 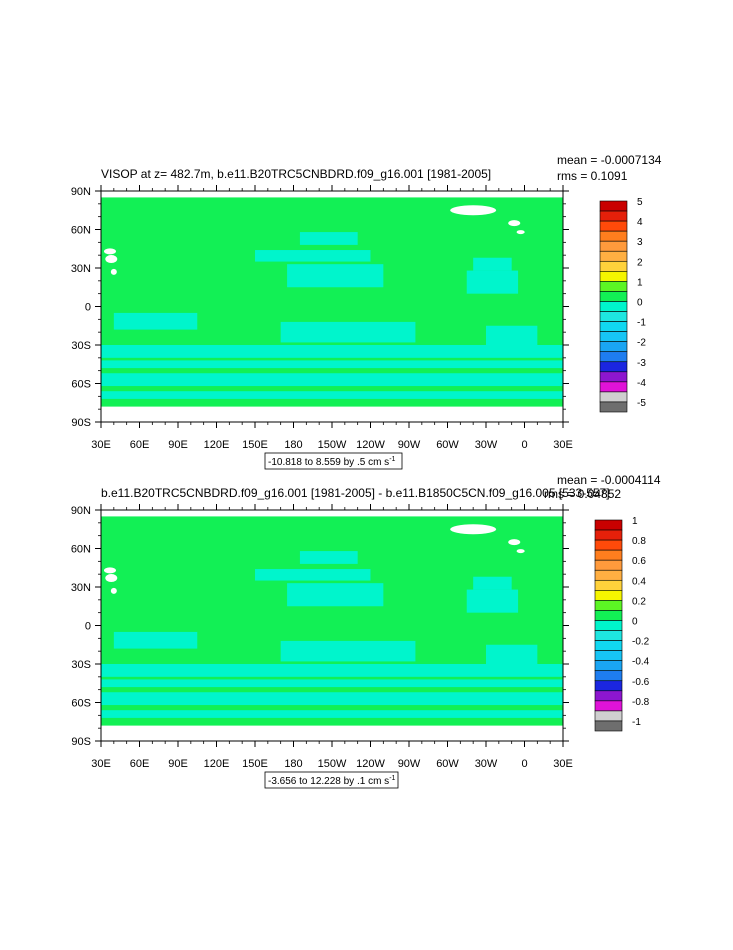 What do you see at coordinates (639, 581) in the screenshot?
I see `colorbar-label: 0.4` at bounding box center [639, 581].